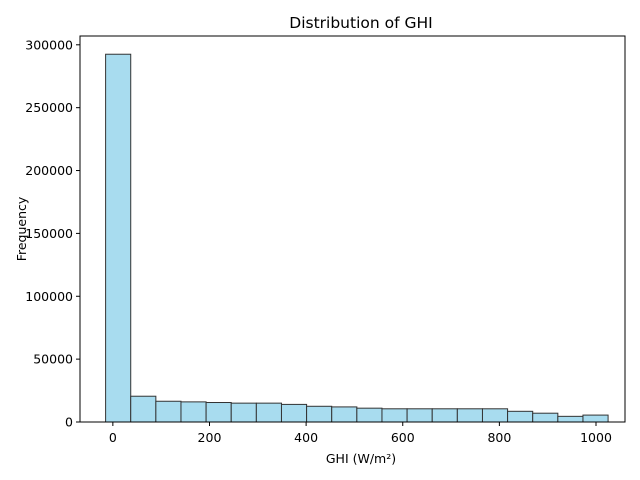  I want to click on x-tick-label: 800, so click(499, 437).